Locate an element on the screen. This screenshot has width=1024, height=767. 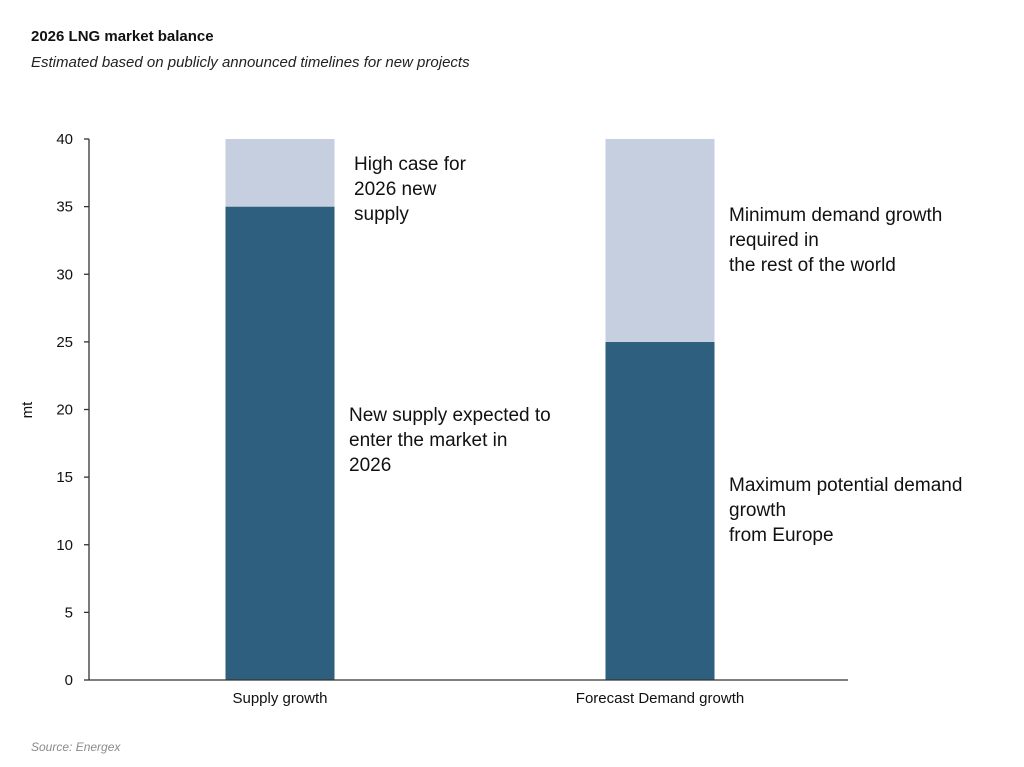
y-tick-label: 20 is located at coordinates (64, 410).